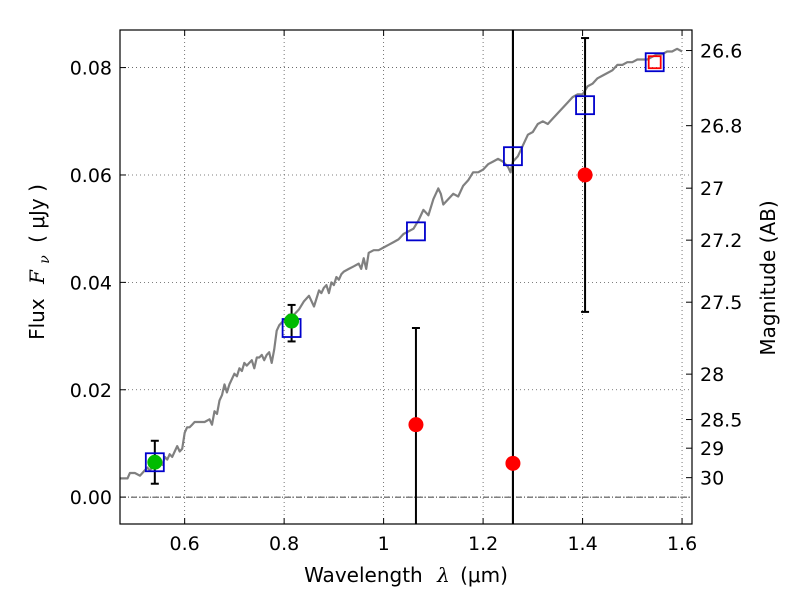 The image size is (800, 600). I want to click on upper-limit-marker, so click(654, 62).